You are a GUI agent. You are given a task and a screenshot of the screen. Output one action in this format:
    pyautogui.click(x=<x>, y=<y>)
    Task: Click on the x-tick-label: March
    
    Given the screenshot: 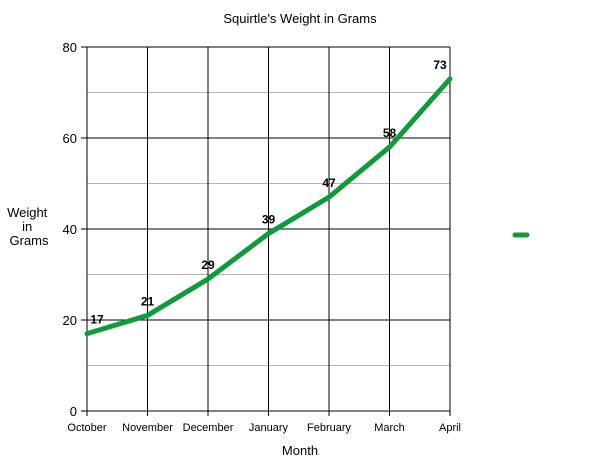 What is the action you would take?
    pyautogui.click(x=389, y=428)
    